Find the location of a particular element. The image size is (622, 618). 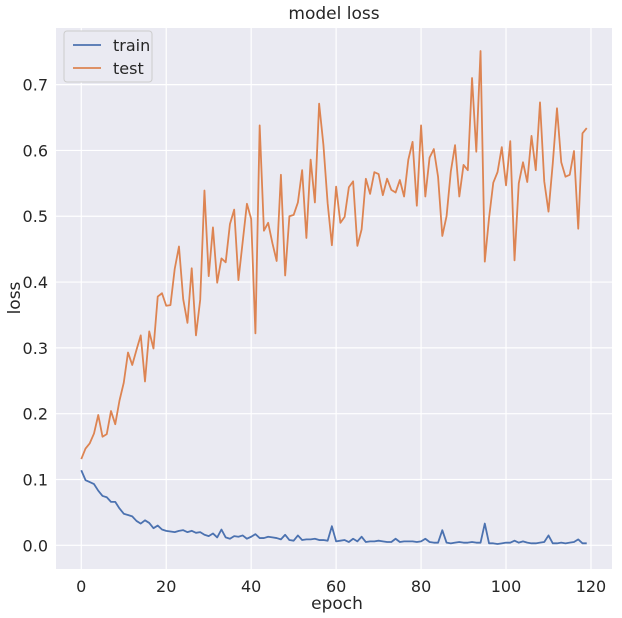

y-tick-label: 0.0 is located at coordinates (35, 545).